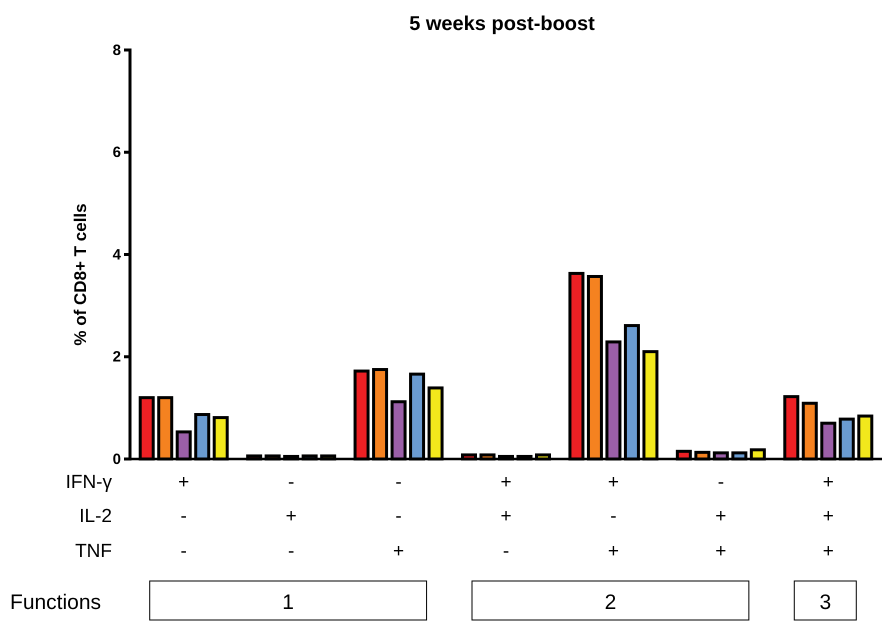 This screenshot has height=621, width=886. I want to click on text: 3, so click(825, 602).